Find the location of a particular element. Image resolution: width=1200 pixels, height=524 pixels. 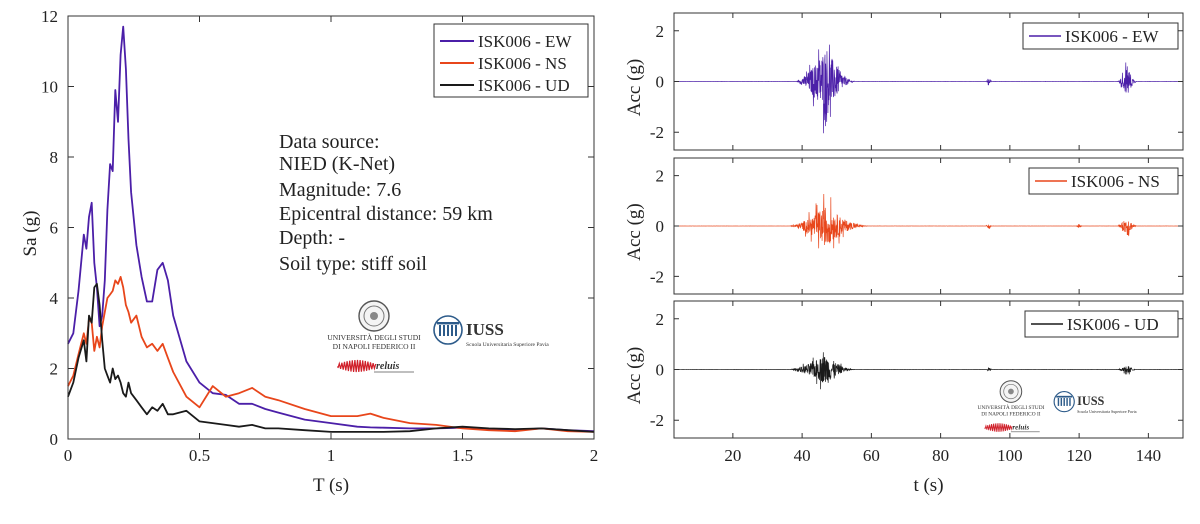

x-tick-label: 1.5 is located at coordinates (462, 455).